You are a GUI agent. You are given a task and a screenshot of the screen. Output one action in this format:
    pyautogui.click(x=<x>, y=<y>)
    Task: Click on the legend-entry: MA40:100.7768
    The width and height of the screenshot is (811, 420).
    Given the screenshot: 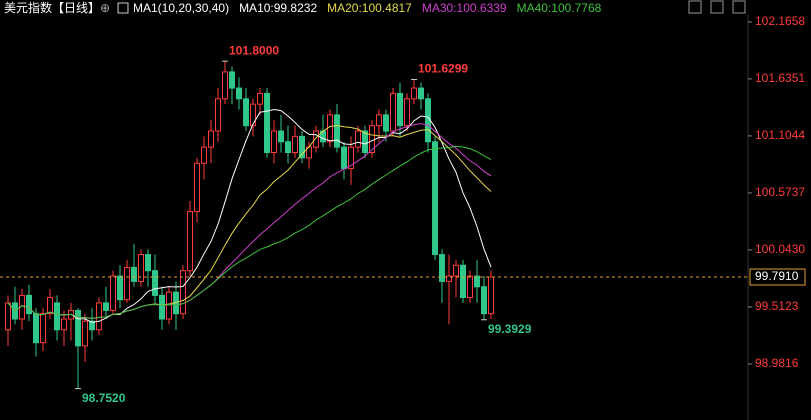 What is the action you would take?
    pyautogui.click(x=559, y=8)
    